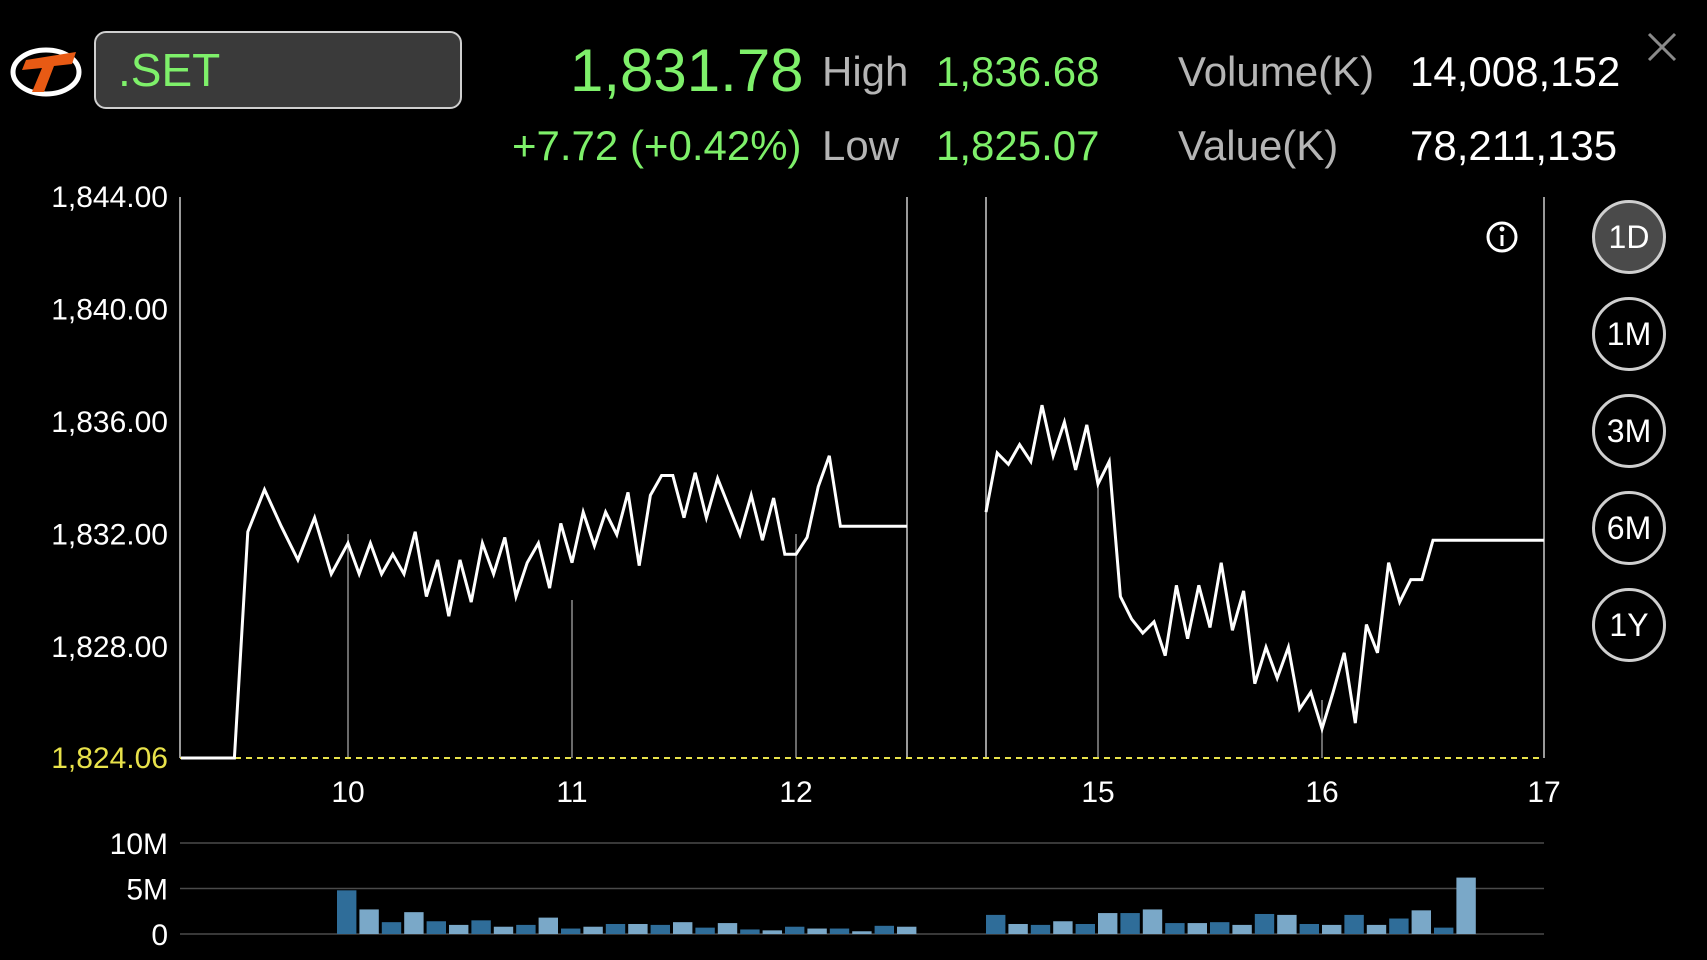  I want to click on price-change: +7.72 (+0.42%), so click(657, 145).